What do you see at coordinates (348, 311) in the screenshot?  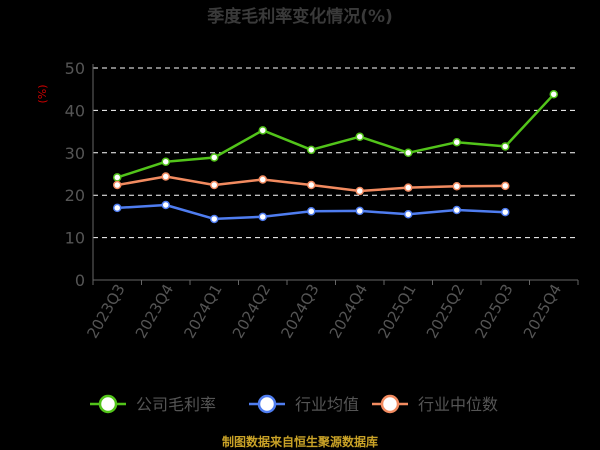 I see `x-tick-label: 2024Q4` at bounding box center [348, 311].